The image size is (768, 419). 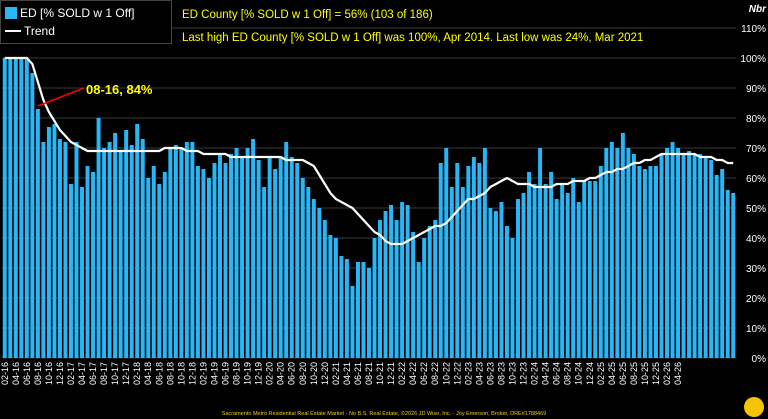 I want to click on x-tick-label: 10-23, so click(x=512, y=373).